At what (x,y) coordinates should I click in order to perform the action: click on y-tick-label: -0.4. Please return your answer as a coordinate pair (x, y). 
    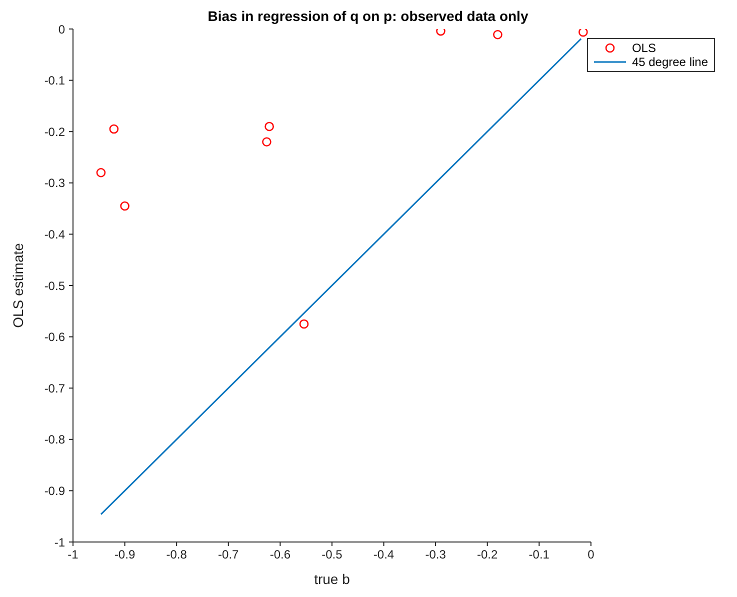
    Looking at the image, I should click on (55, 234).